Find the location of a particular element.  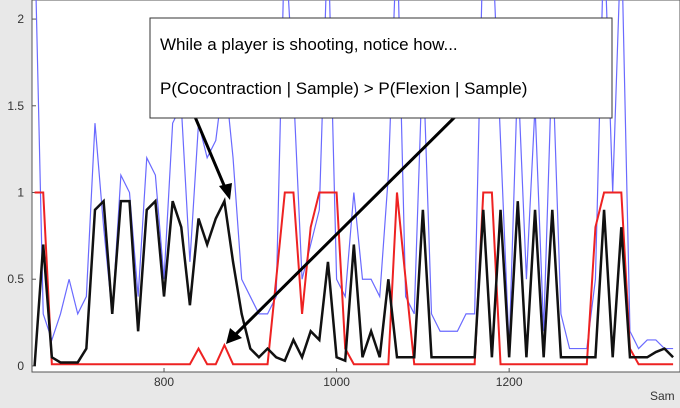

arrow is located at coordinates (208, 147).